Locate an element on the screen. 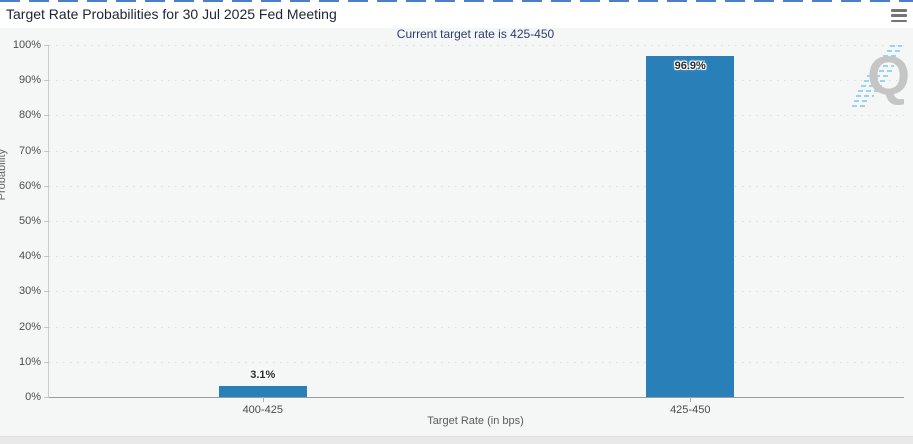 Image resolution: width=913 pixels, height=444 pixels. y-axis-tick-label: 70% is located at coordinates (29, 150).